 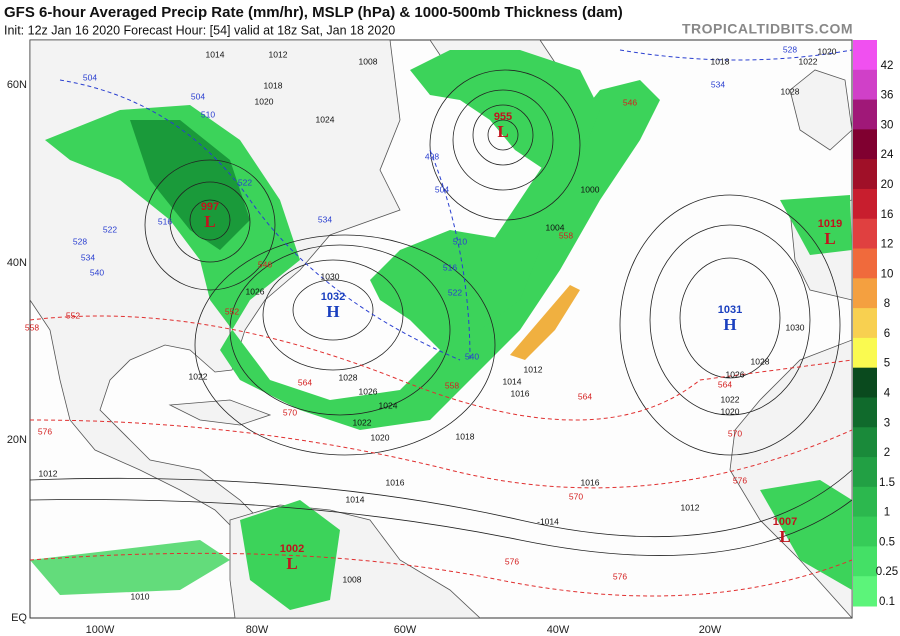 What do you see at coordinates (730, 310) in the screenshot?
I see `center-value: 1031` at bounding box center [730, 310].